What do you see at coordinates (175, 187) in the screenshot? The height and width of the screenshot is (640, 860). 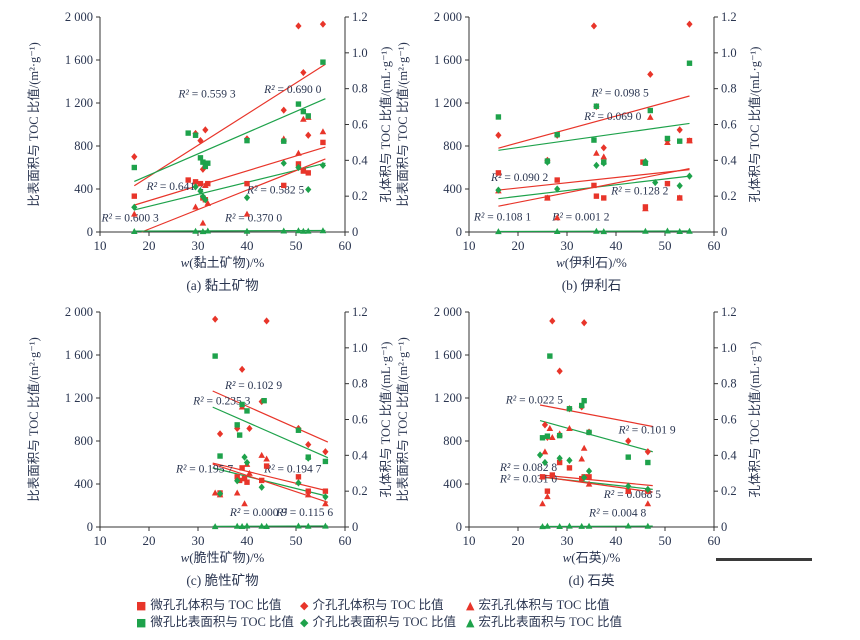 I see `r-squared-label: R² = 0.641 2` at bounding box center [175, 187].